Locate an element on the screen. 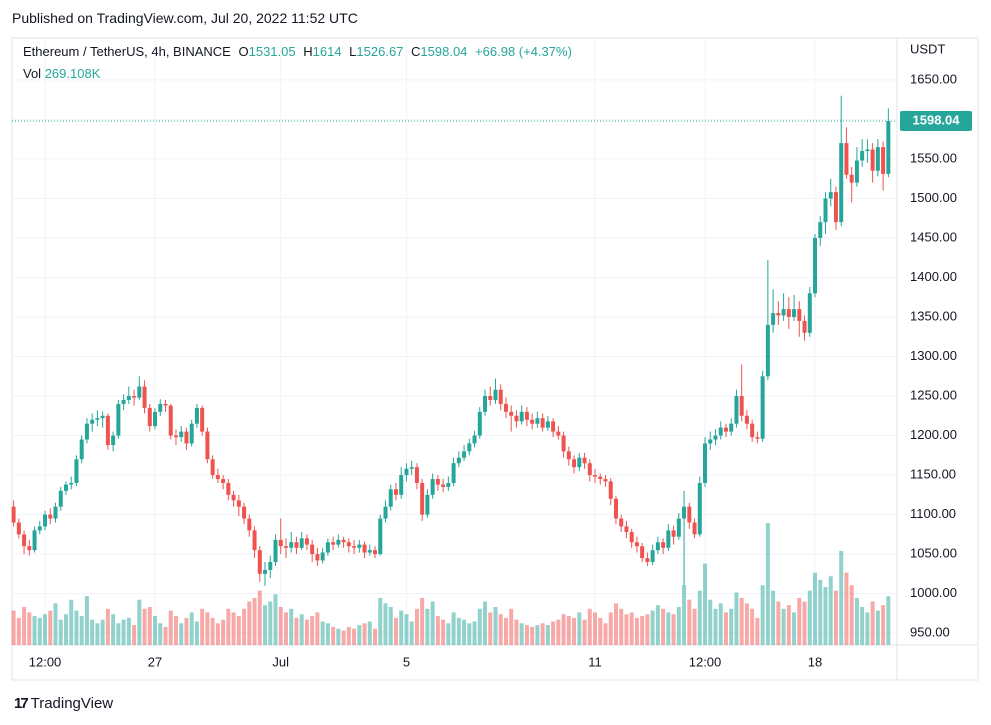 This screenshot has width=991, height=725. close-value: 1598.04 is located at coordinates (444, 51).